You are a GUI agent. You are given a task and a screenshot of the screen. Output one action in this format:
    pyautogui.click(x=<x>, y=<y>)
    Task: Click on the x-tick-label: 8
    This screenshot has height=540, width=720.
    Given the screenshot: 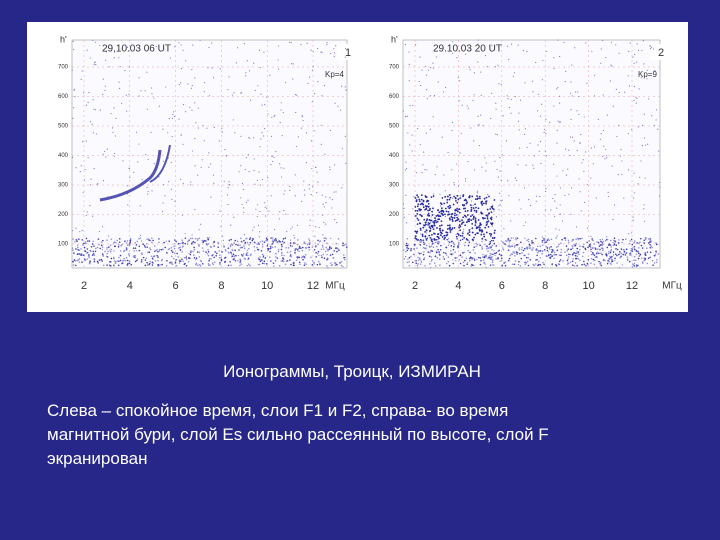 What is the action you would take?
    pyautogui.click(x=221, y=286)
    